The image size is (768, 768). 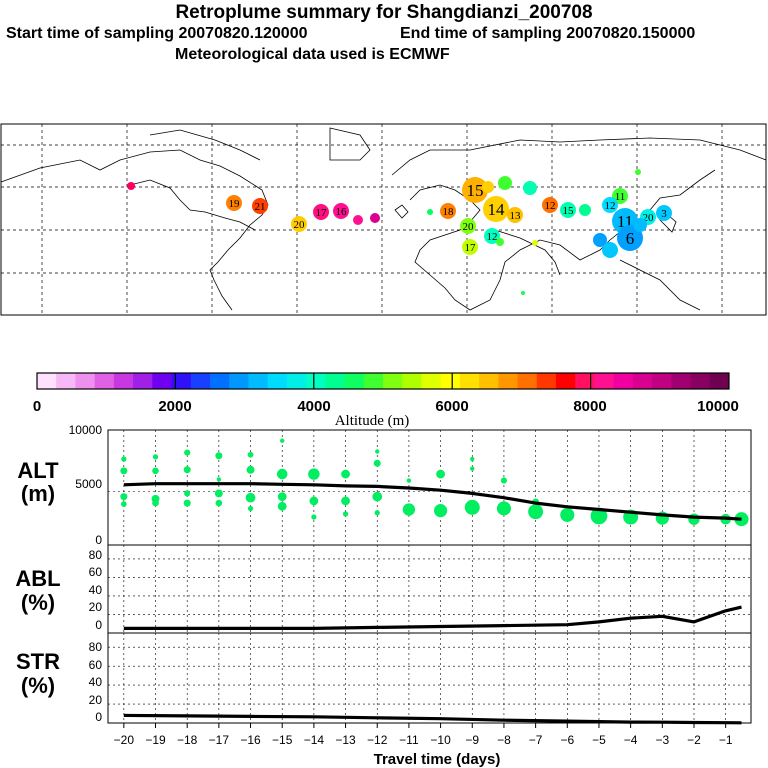 I want to click on x-tick-label: −19, so click(x=155, y=740).